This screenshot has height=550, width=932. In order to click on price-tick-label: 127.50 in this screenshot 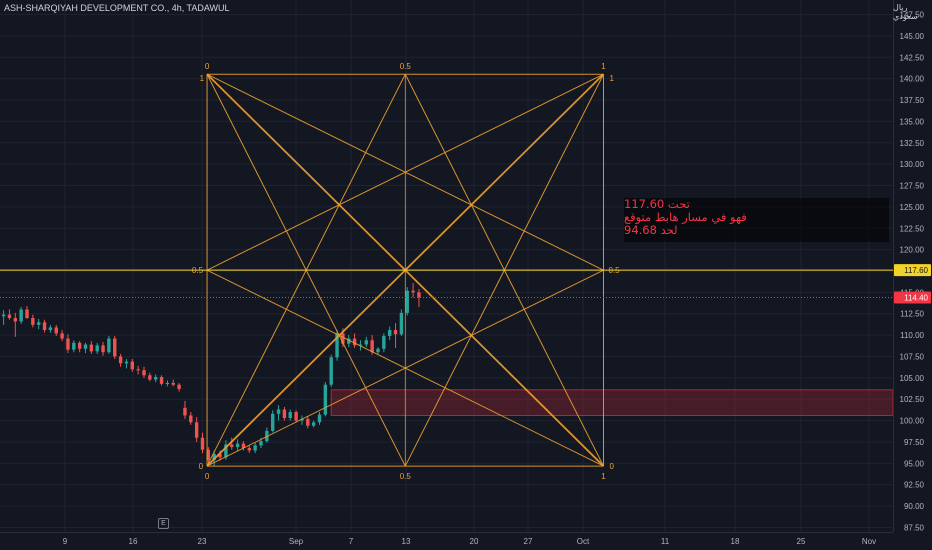, I will do `click(912, 186)`.